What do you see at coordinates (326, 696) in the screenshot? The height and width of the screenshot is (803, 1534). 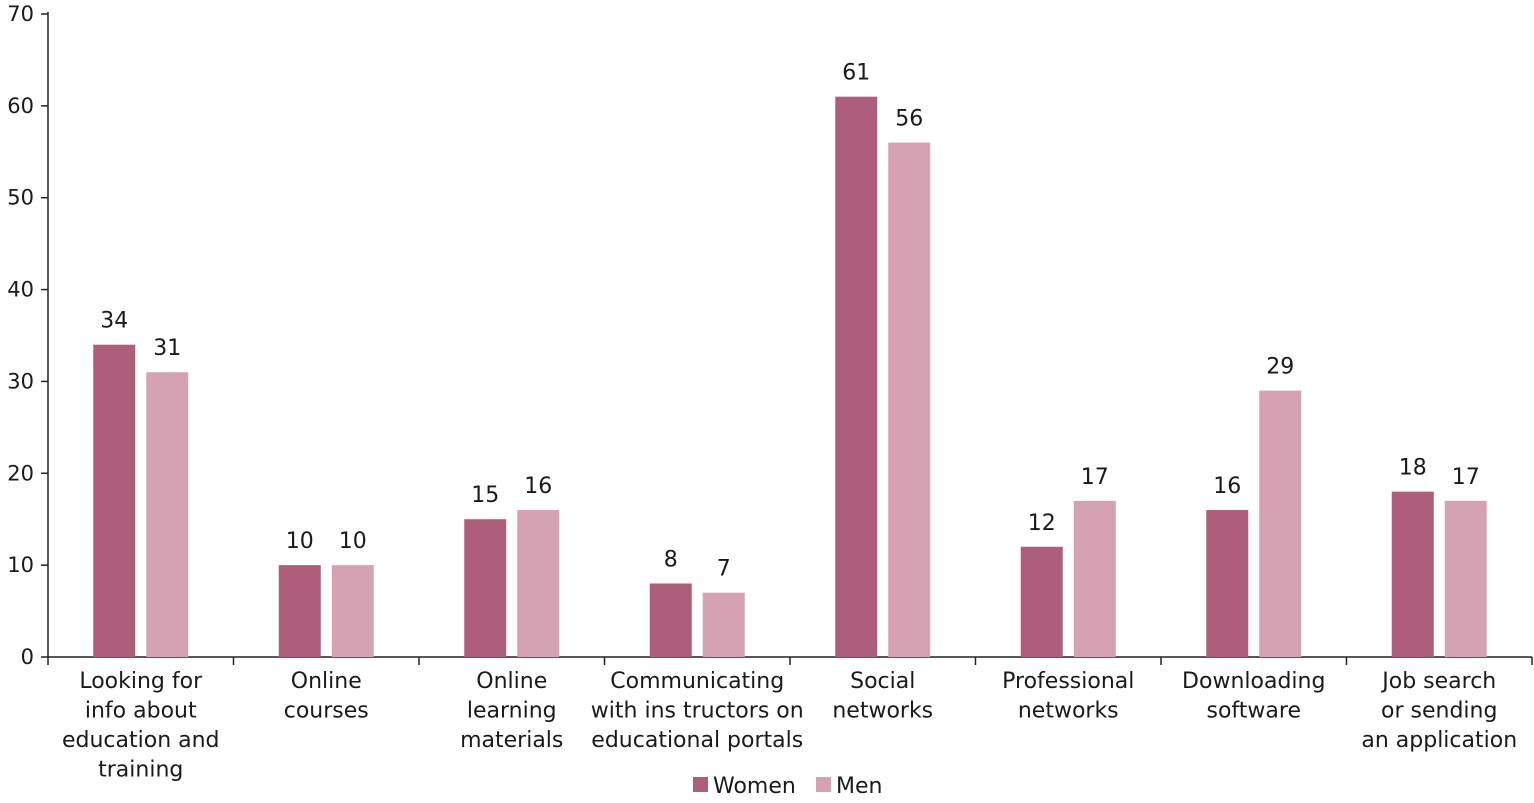 I see `category-label: Online courses` at bounding box center [326, 696].